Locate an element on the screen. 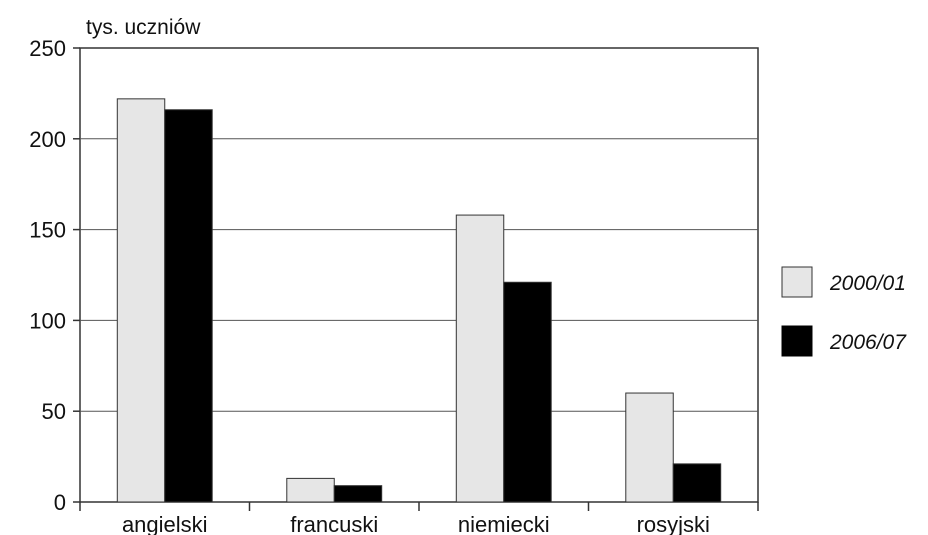  y-tick-label: 100 is located at coordinates (47, 320).